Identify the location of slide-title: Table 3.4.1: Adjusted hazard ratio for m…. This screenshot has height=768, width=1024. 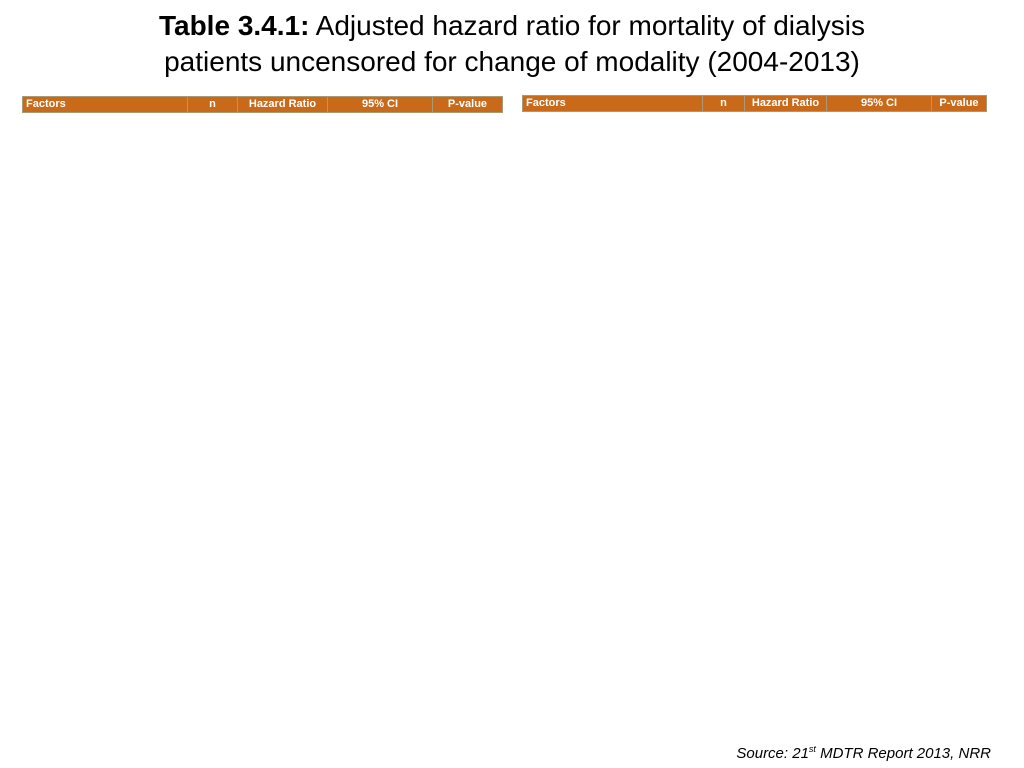
(512, 44).